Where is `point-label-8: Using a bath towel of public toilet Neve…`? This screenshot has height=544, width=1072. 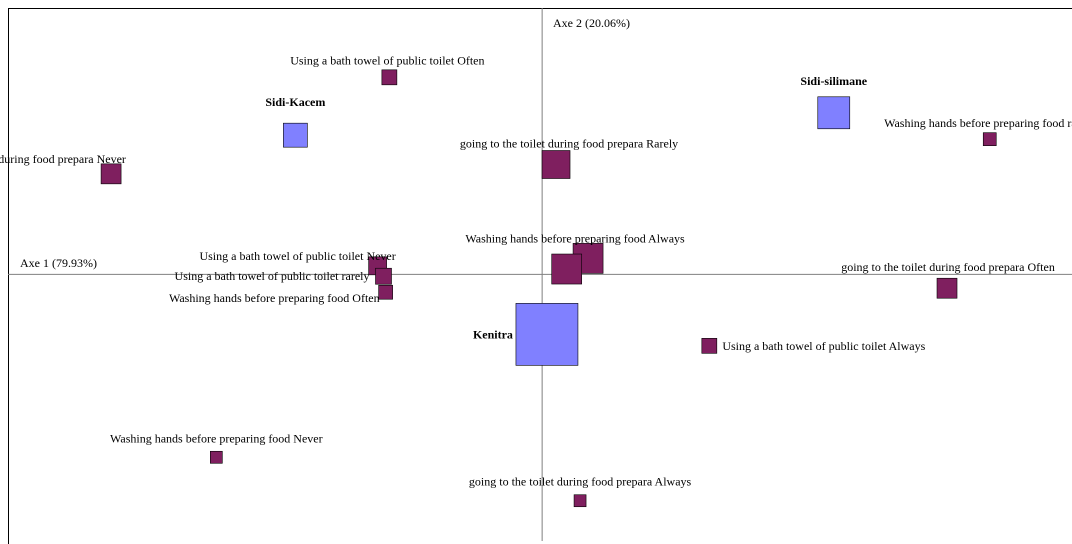
point-label-8: Using a bath towel of public toilet Neve… is located at coordinates (297, 256).